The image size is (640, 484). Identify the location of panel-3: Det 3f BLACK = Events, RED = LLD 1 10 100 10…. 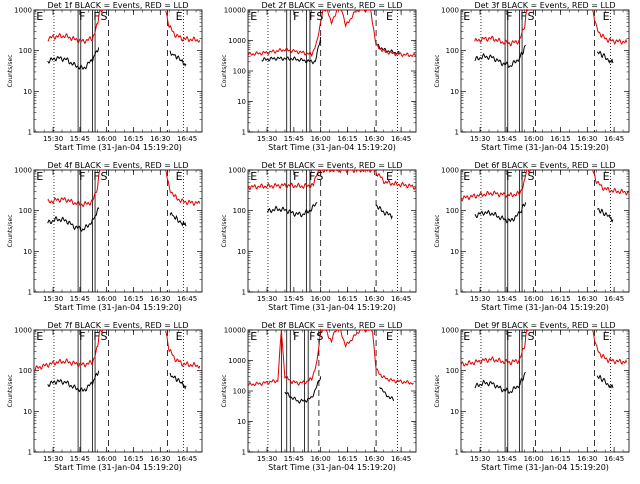
(532, 76).